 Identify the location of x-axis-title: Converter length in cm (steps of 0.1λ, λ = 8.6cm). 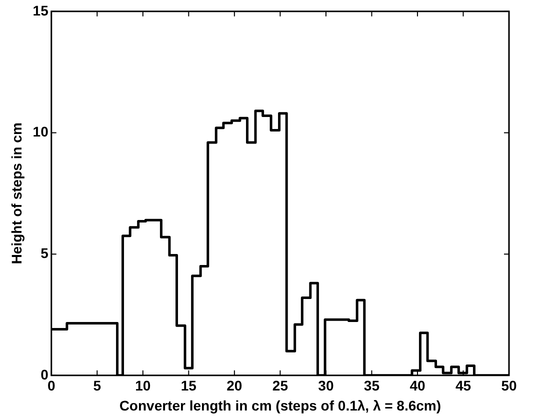
(280, 405).